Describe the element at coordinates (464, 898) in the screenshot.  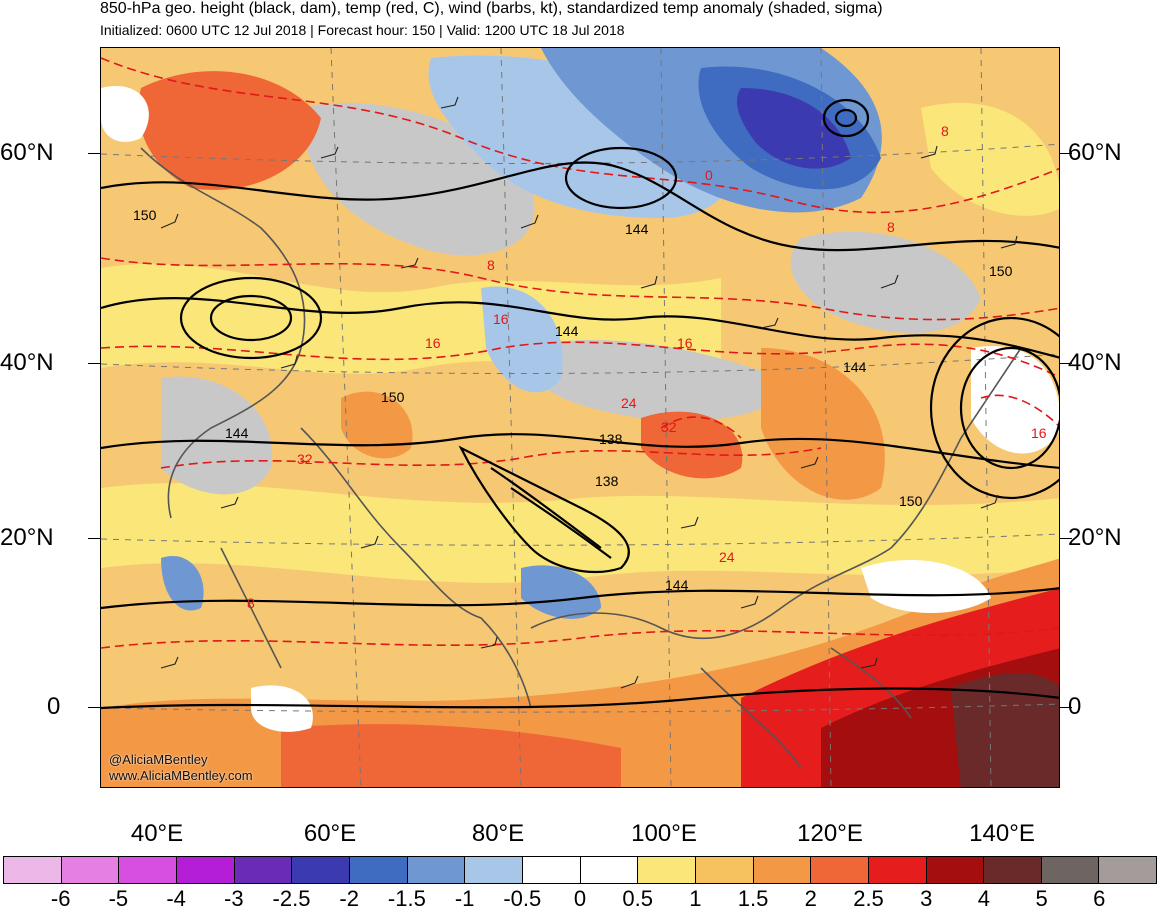
I see `colorbar-label: -1` at that location.